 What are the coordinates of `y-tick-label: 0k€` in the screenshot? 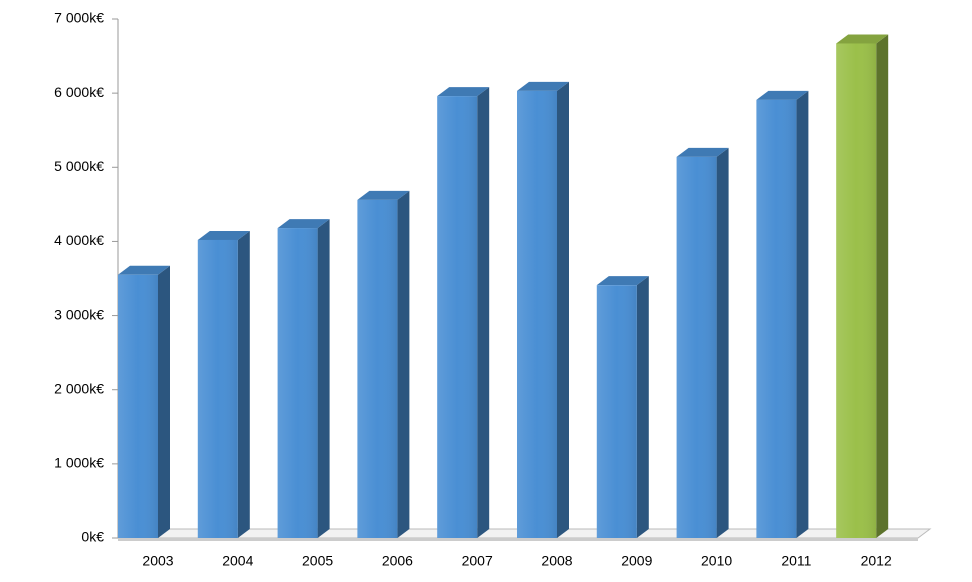 It's located at (92, 537).